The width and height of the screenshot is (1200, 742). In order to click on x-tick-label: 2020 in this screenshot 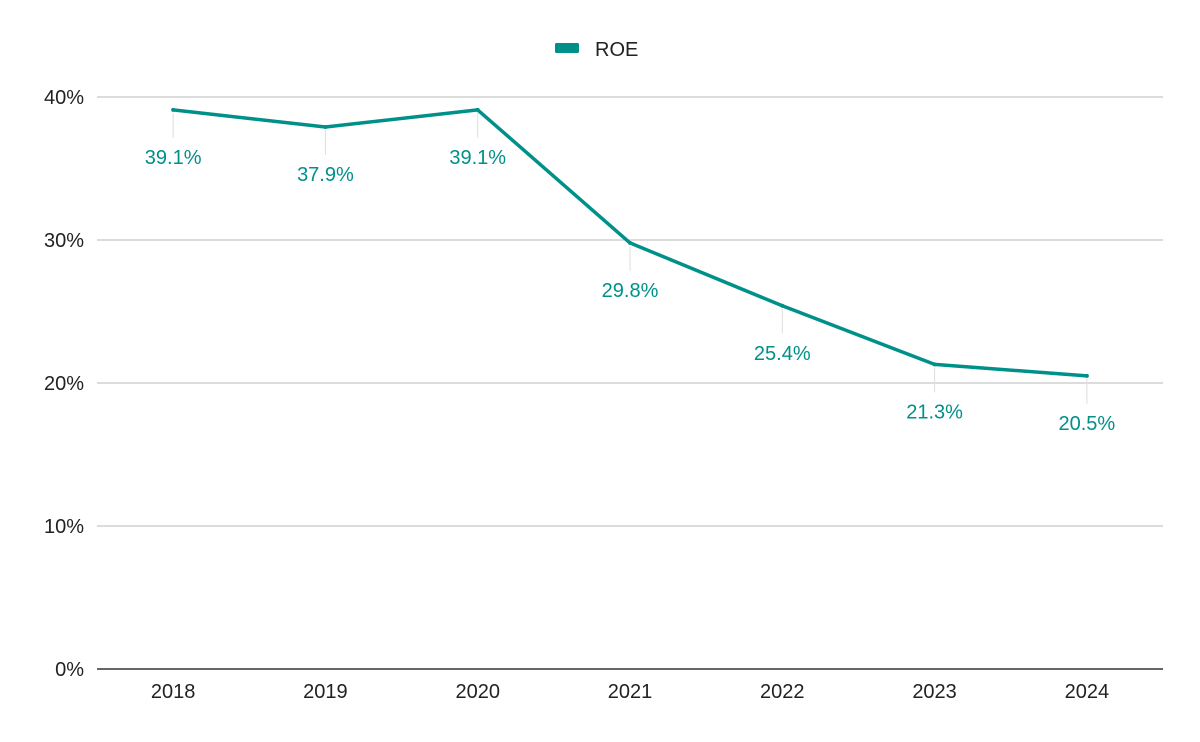, I will do `click(477, 692)`.